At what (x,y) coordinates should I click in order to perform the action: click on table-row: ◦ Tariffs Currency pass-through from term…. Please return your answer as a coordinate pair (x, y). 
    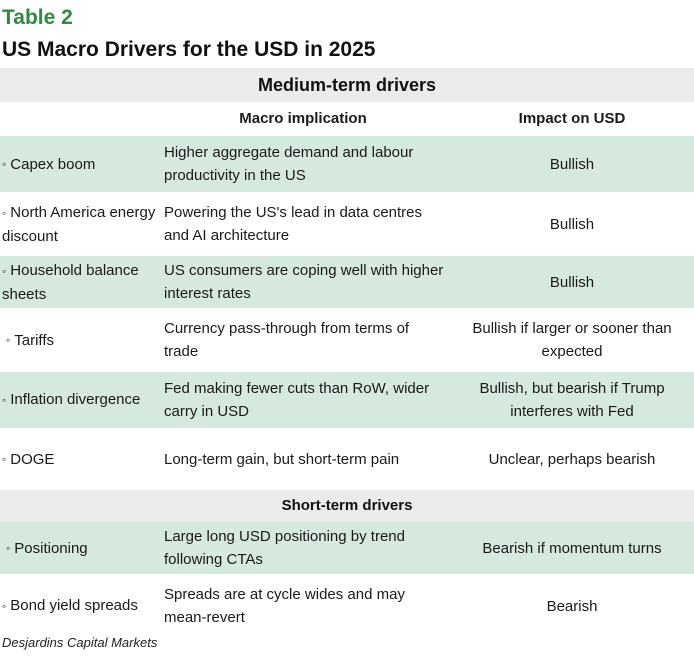
    Looking at the image, I should click on (347, 340).